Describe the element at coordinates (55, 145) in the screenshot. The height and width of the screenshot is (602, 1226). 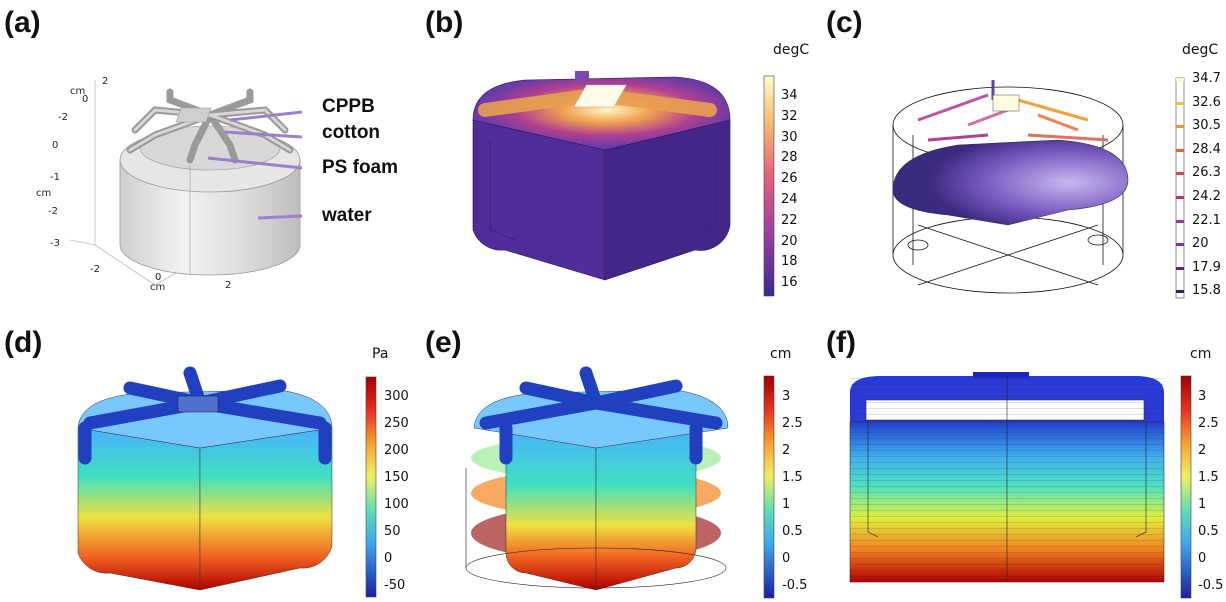
I see `axis-a-left-0: 0` at that location.